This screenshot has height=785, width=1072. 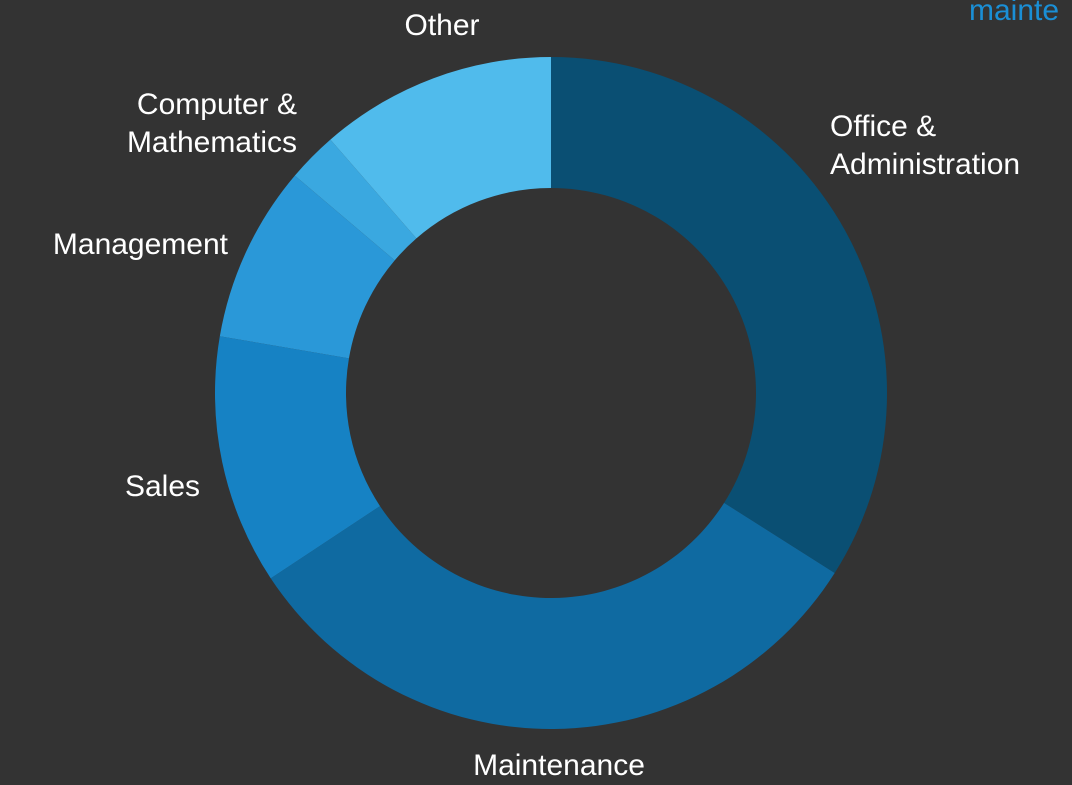 I want to click on annotation: mainte, so click(x=1014, y=13).